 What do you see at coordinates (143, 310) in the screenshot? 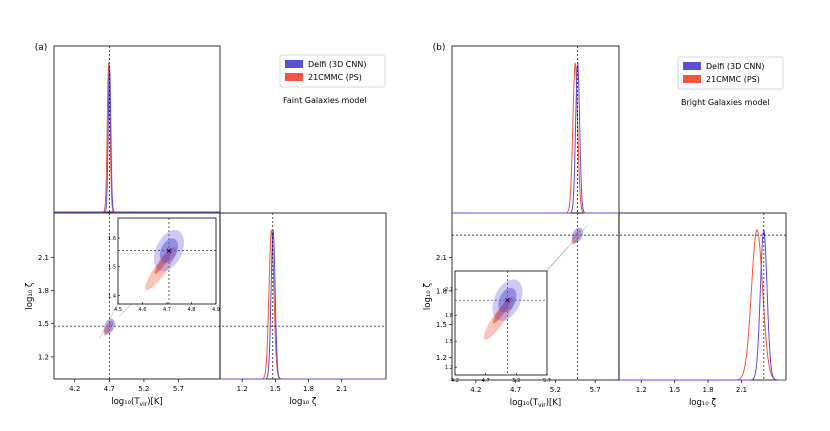
I see `inset-x-tick-label: 4.6` at bounding box center [143, 310].